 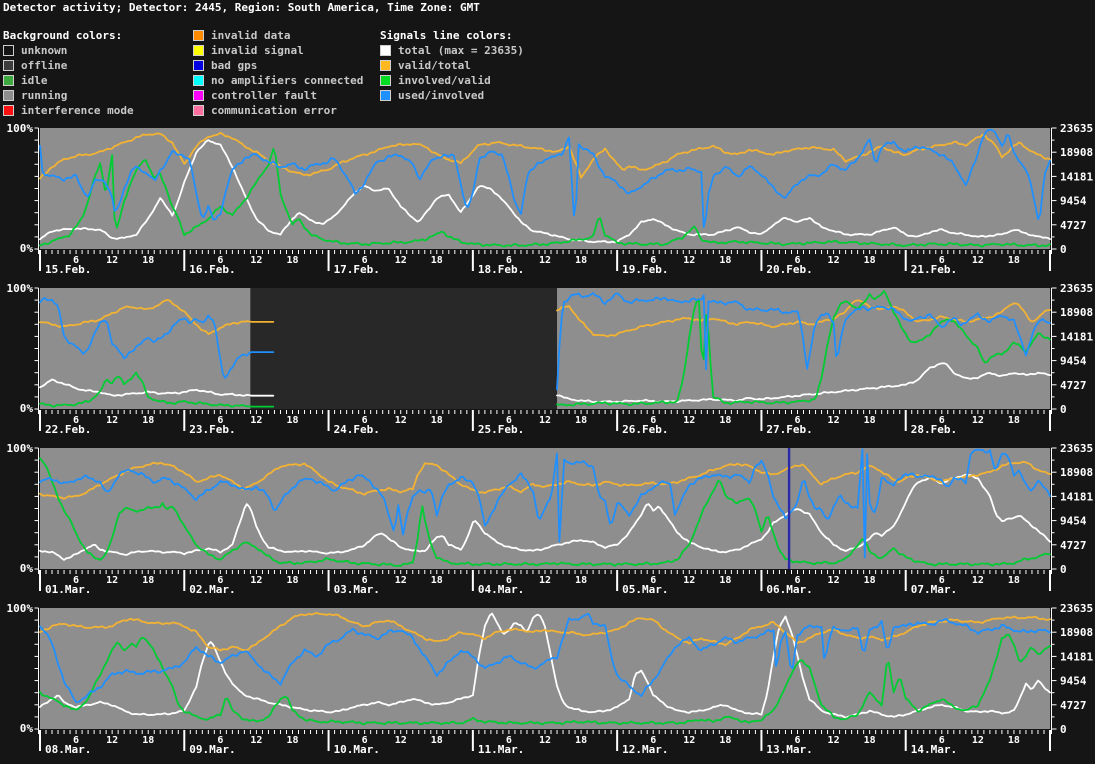 What do you see at coordinates (44, 50) in the screenshot?
I see `legend-item-label: unknown` at bounding box center [44, 50].